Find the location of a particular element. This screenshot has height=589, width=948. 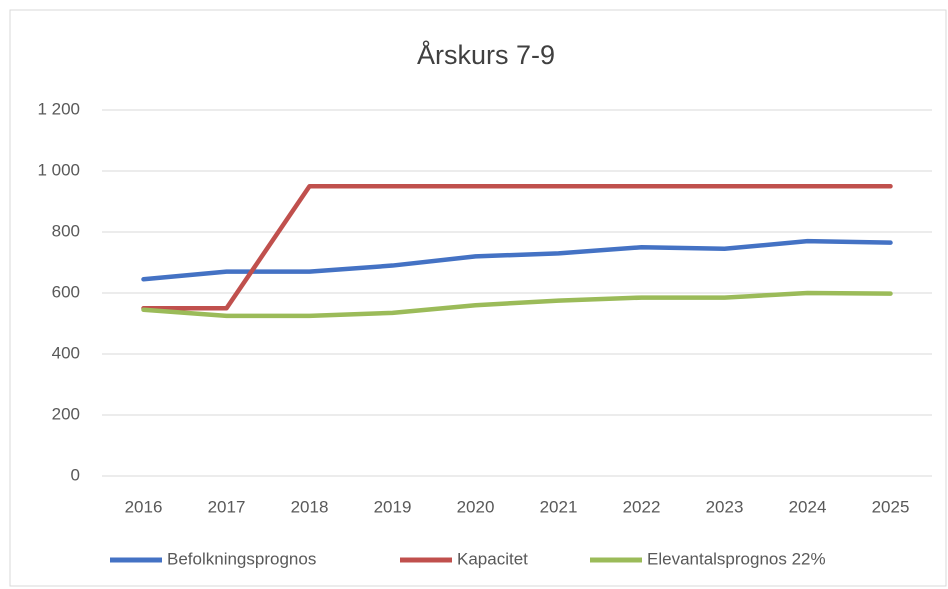

y-tick-label: 400 is located at coordinates (66, 352).